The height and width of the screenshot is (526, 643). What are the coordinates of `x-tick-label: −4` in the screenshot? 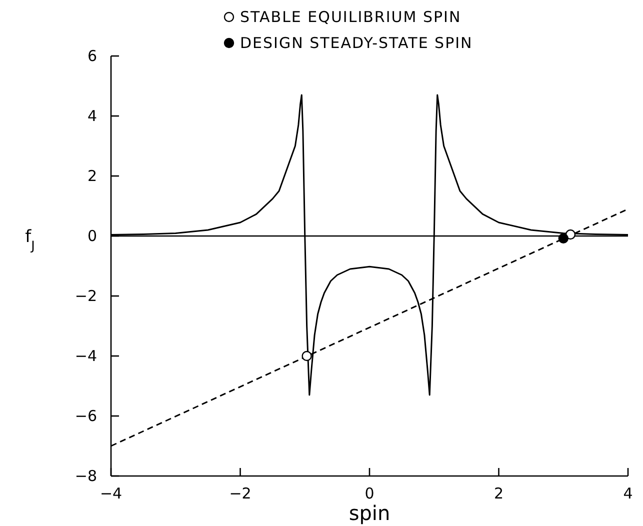 It's located at (111, 493).